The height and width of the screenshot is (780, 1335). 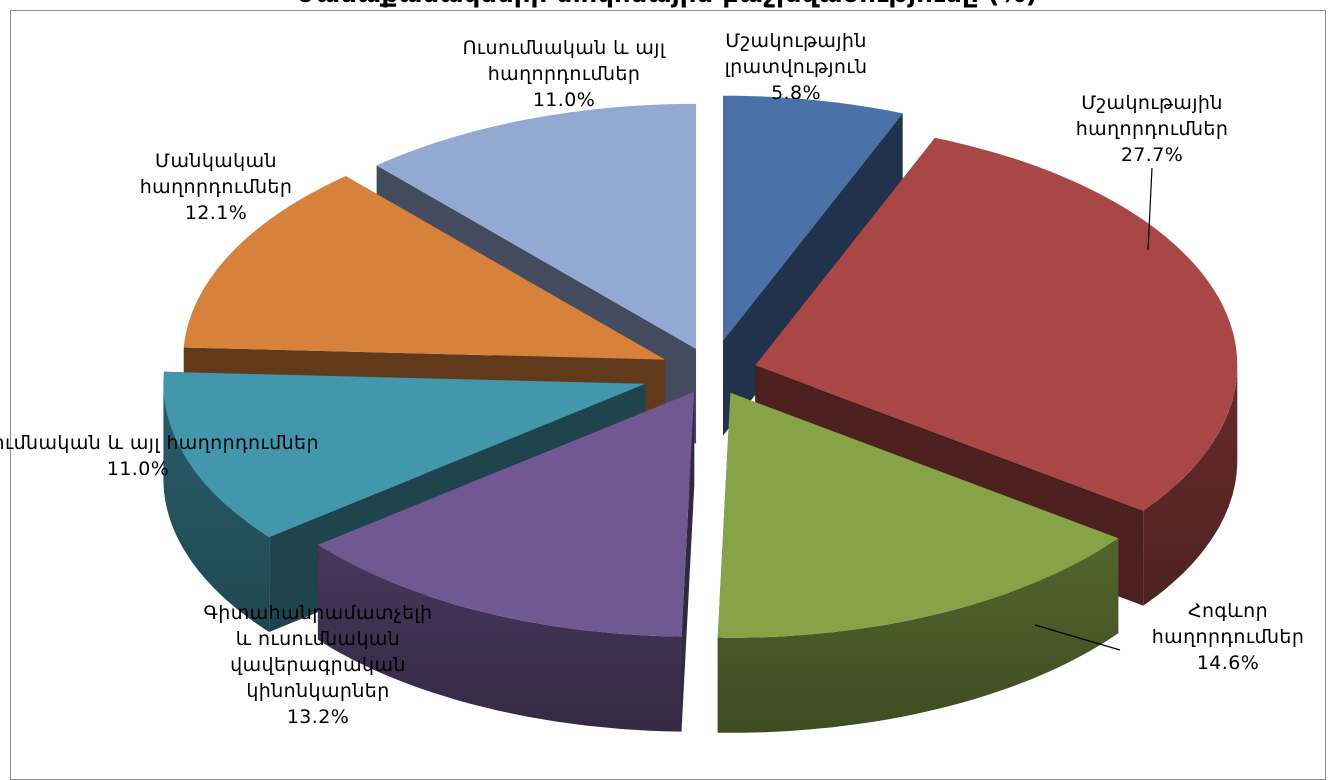 What do you see at coordinates (1152, 155) in the screenshot?
I see `data-label-value: 27.7%` at bounding box center [1152, 155].